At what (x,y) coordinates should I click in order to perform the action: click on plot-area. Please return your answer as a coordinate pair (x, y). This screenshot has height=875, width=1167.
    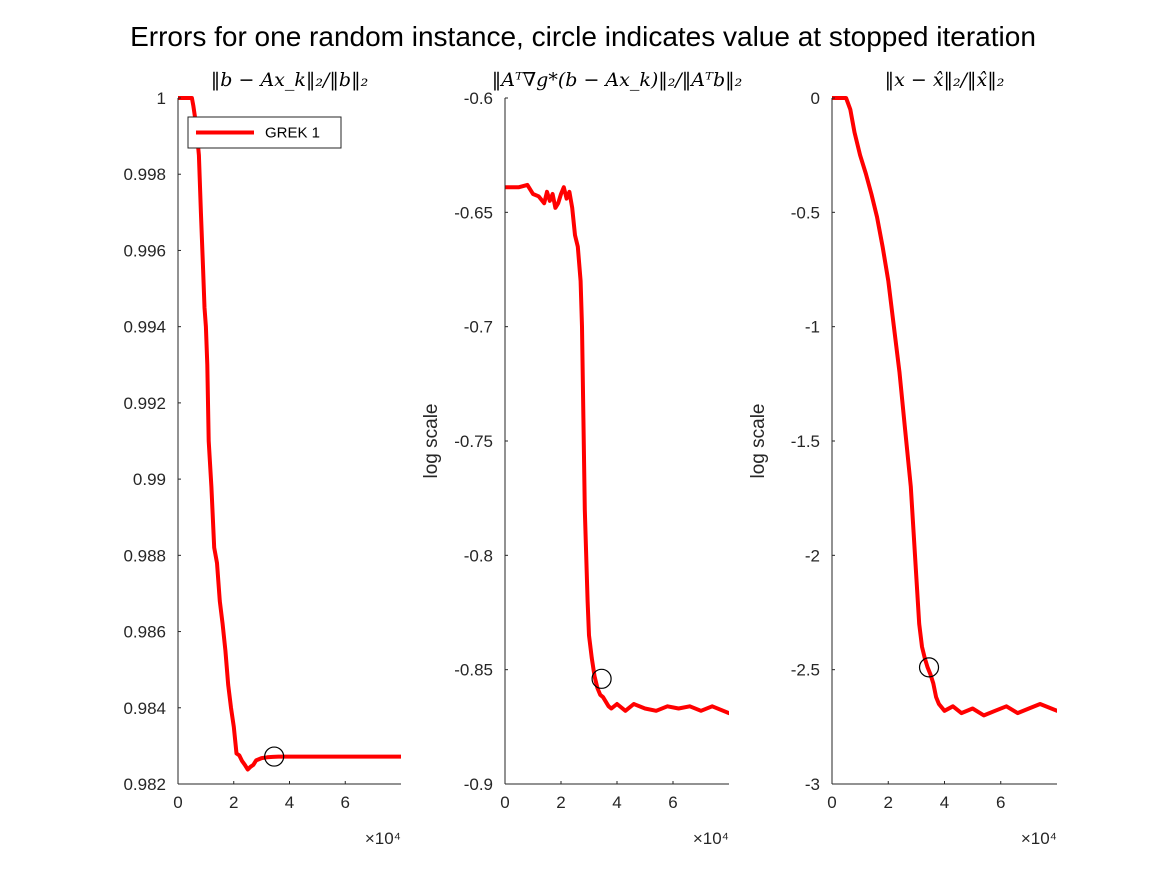
    Looking at the image, I should click on (289, 441).